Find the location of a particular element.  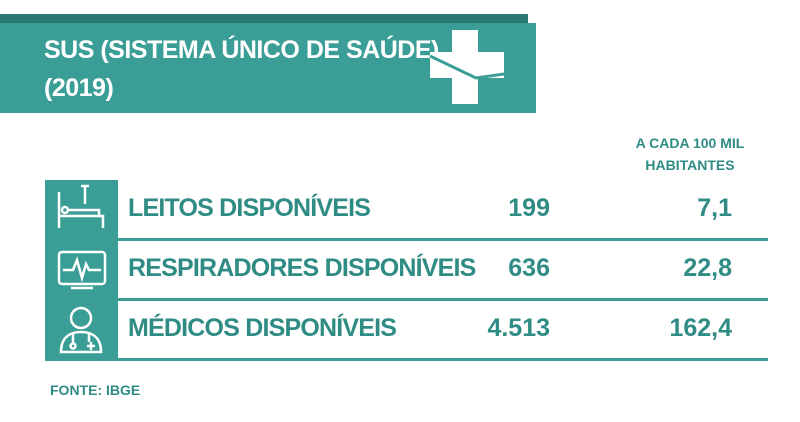

health-cross-icon is located at coordinates (467, 67).